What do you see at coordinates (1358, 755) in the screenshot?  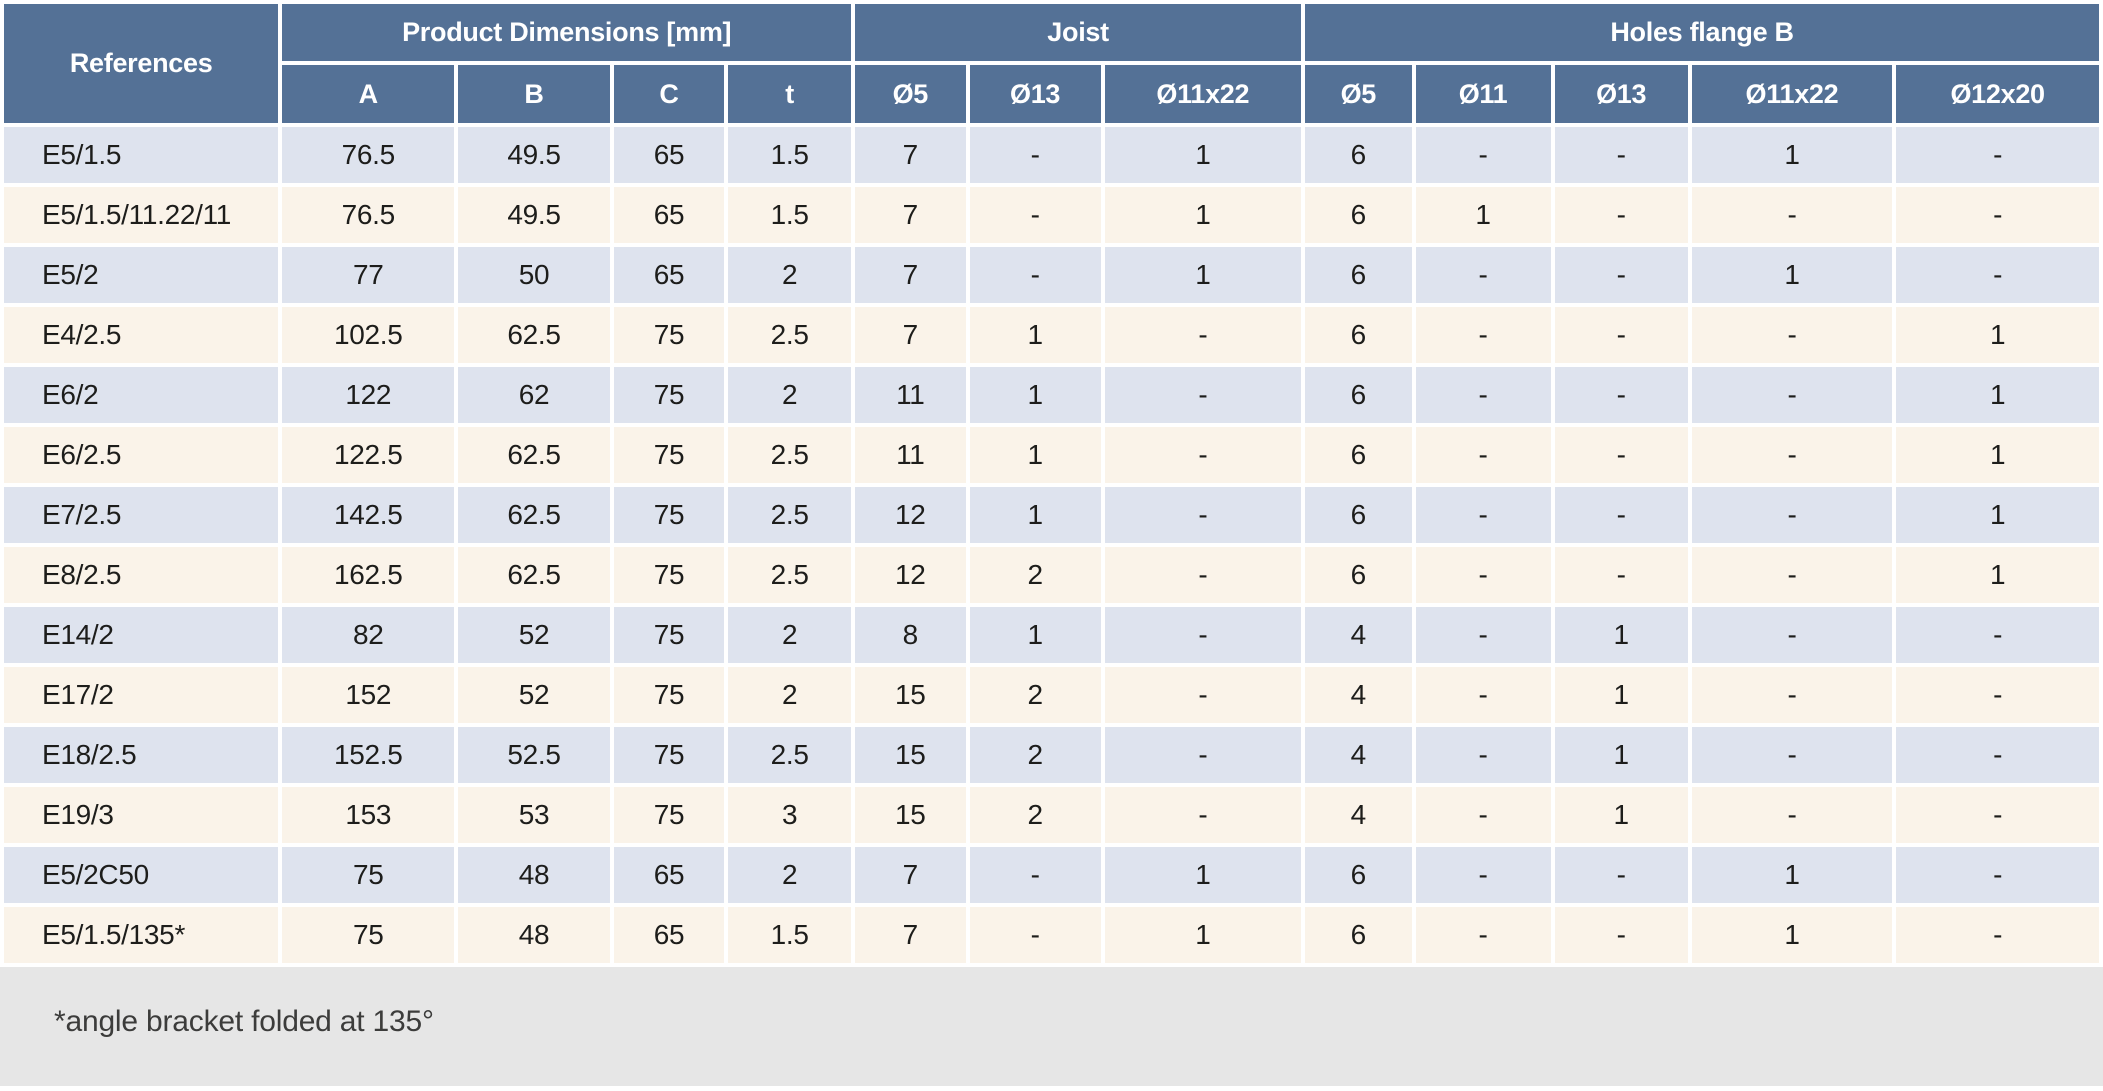 I see `data-cell: 4` at bounding box center [1358, 755].